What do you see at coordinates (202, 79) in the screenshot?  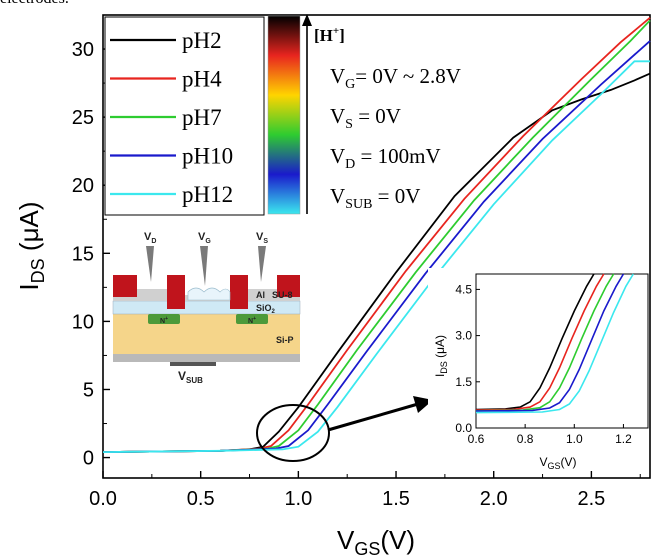 I see `legend-label-ph4: pH4` at bounding box center [202, 79].